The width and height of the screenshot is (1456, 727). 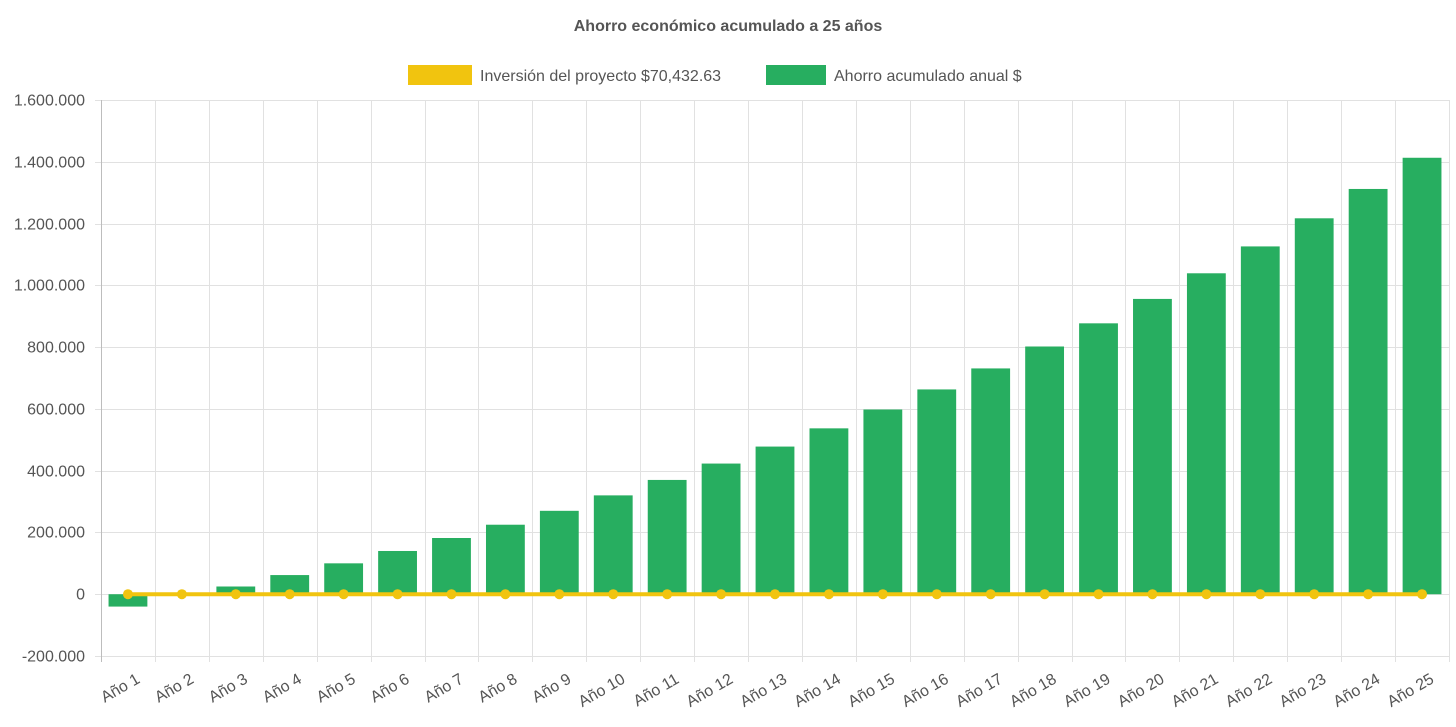 What do you see at coordinates (1357, 691) in the screenshot?
I see `x-tick-label: Año 24` at bounding box center [1357, 691].